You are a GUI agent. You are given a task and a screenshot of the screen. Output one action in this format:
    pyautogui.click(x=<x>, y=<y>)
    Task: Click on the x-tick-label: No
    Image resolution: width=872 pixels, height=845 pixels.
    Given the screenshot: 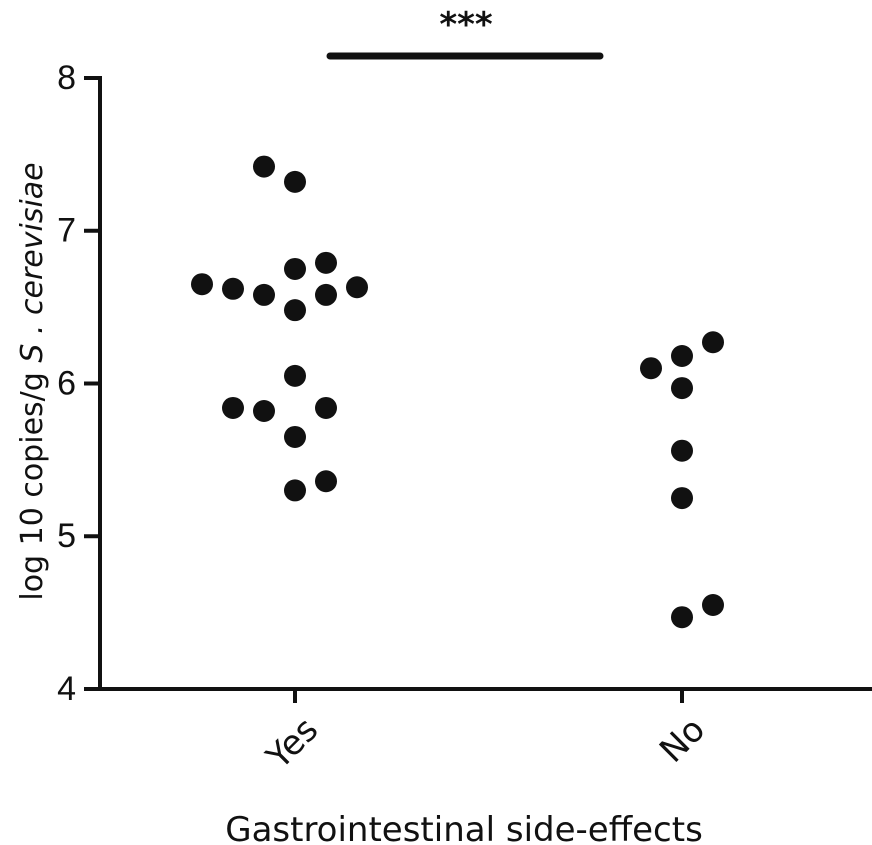 What is the action you would take?
    pyautogui.click(x=682, y=740)
    